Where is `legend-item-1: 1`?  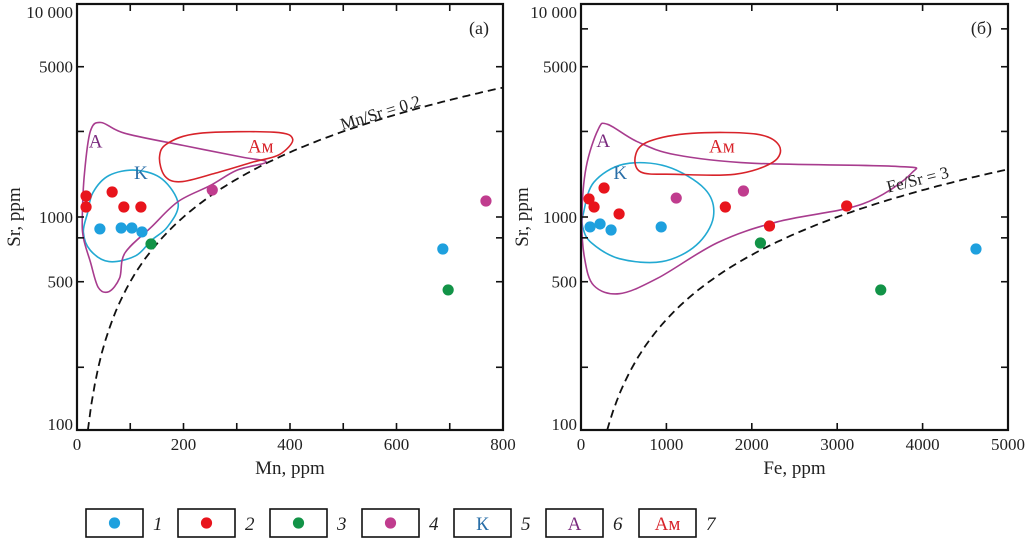
legend-item-1: 1 is located at coordinates (124, 523).